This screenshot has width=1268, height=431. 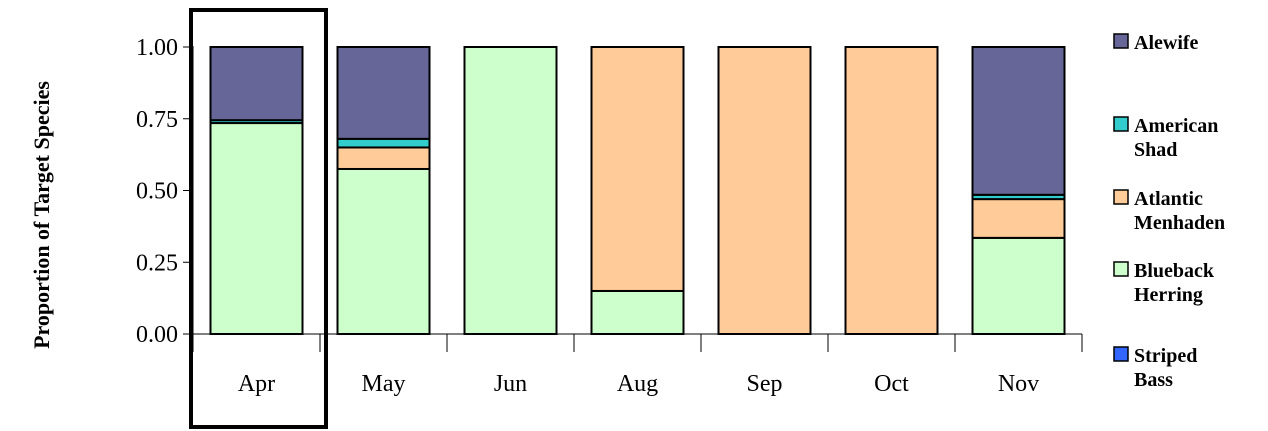 What do you see at coordinates (1153, 380) in the screenshot?
I see `legend-label-striped-bass: Bass` at bounding box center [1153, 380].